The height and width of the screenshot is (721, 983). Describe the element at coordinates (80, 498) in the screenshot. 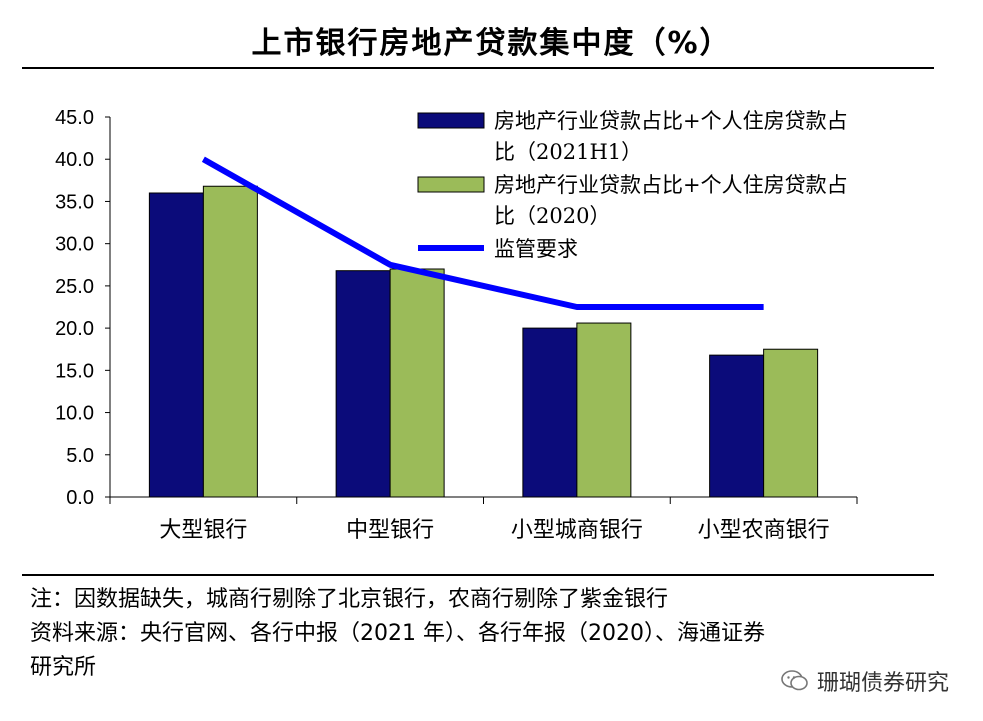

I see `y-tick-label: 0.0` at that location.